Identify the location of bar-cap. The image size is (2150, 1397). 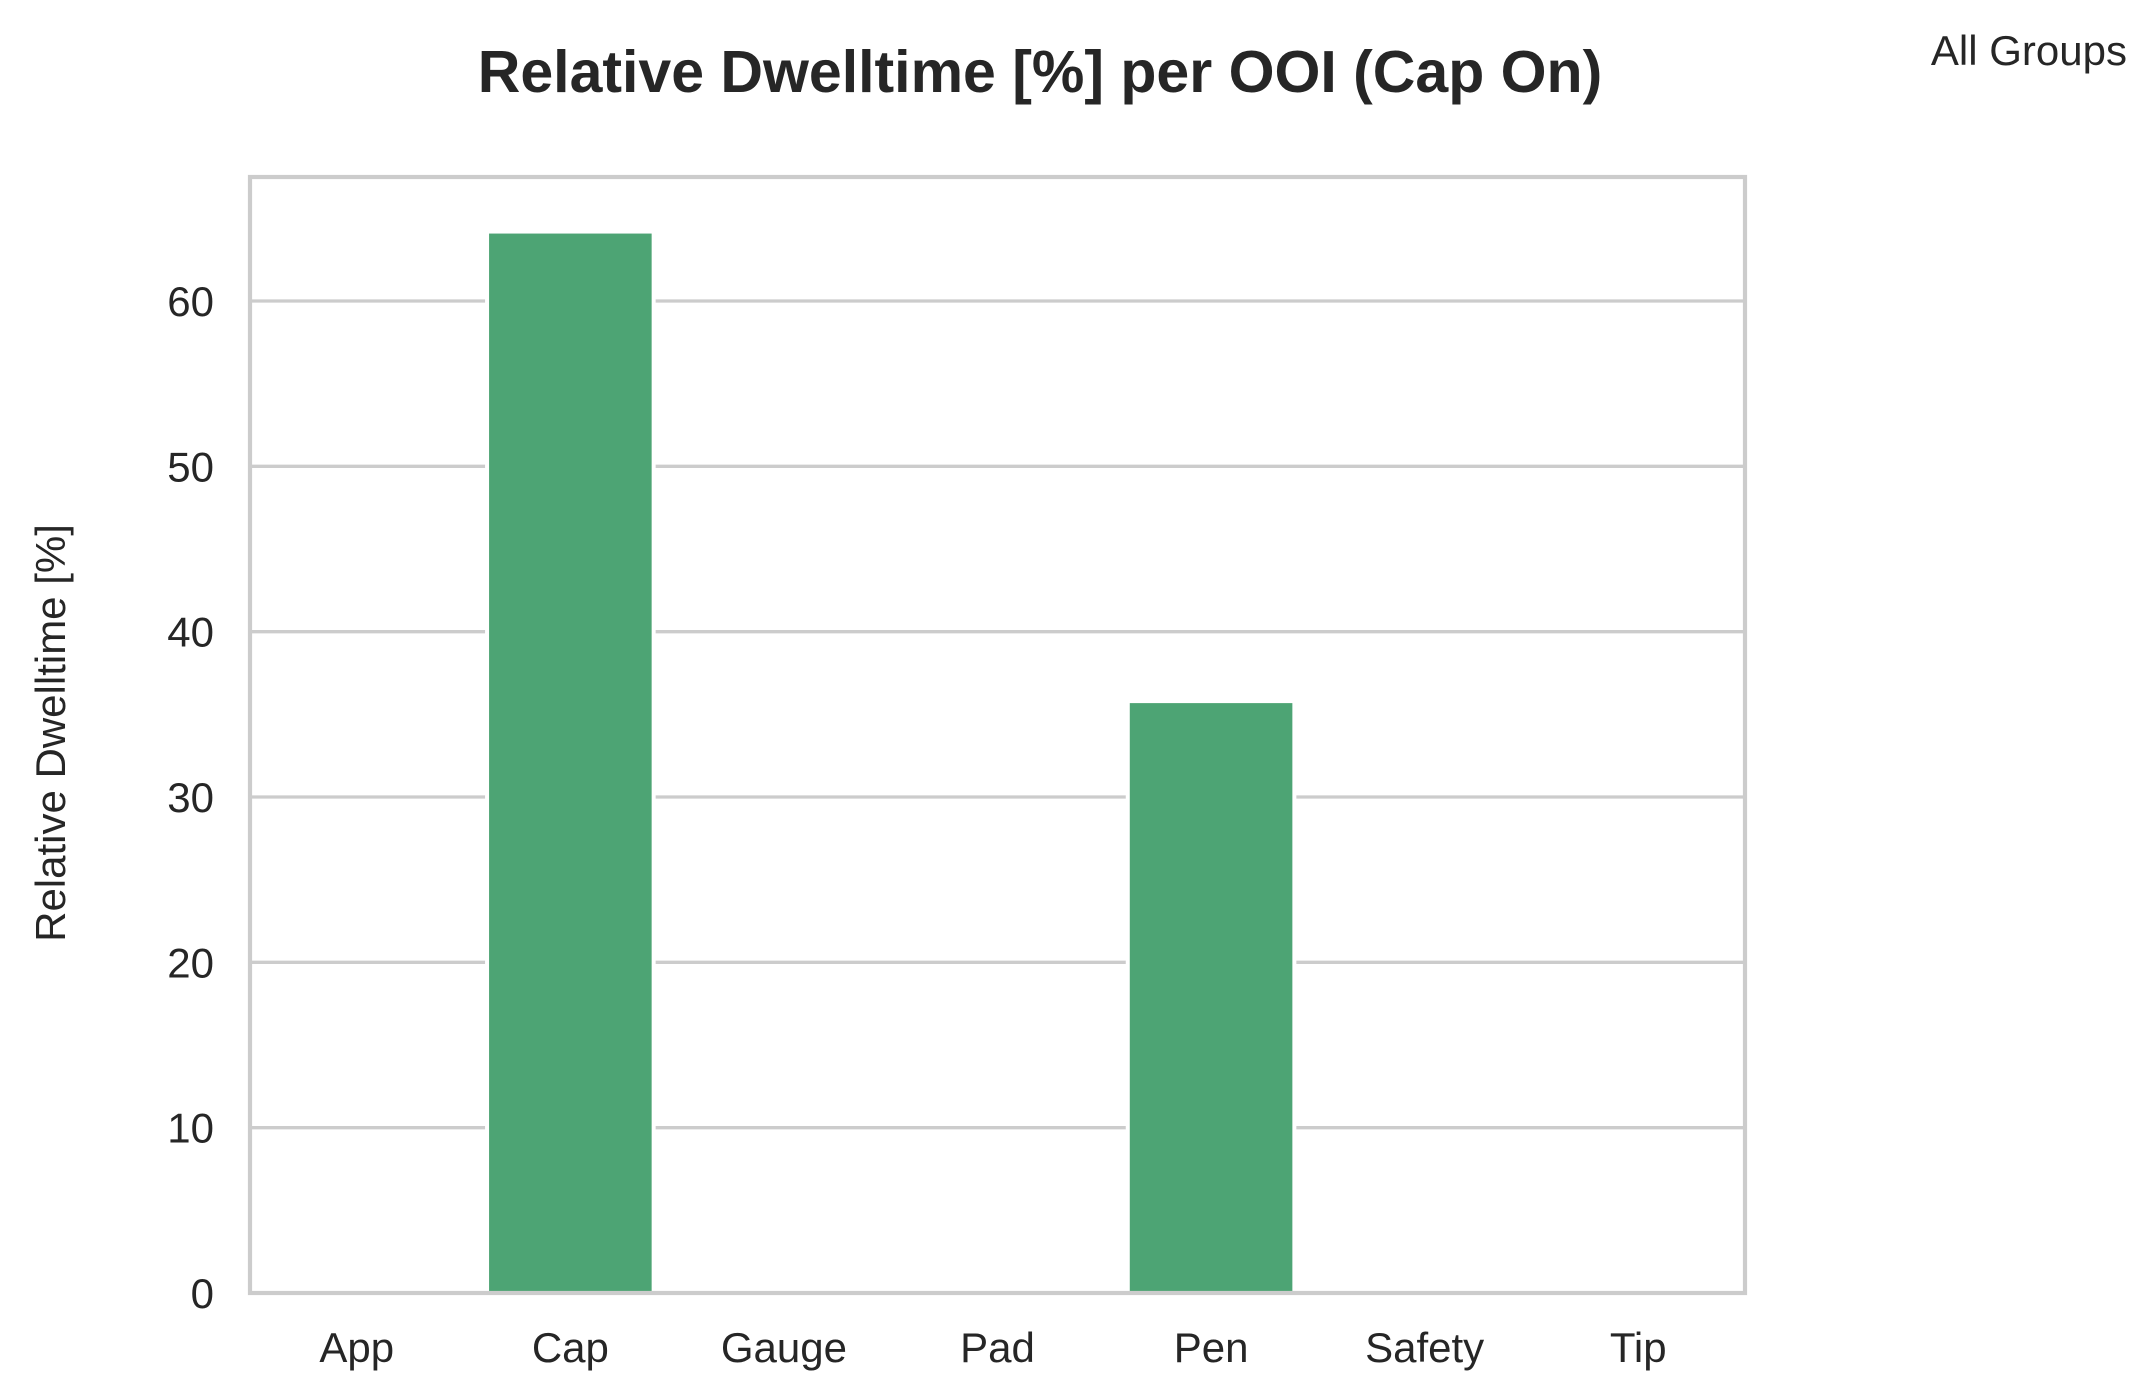
(570, 762).